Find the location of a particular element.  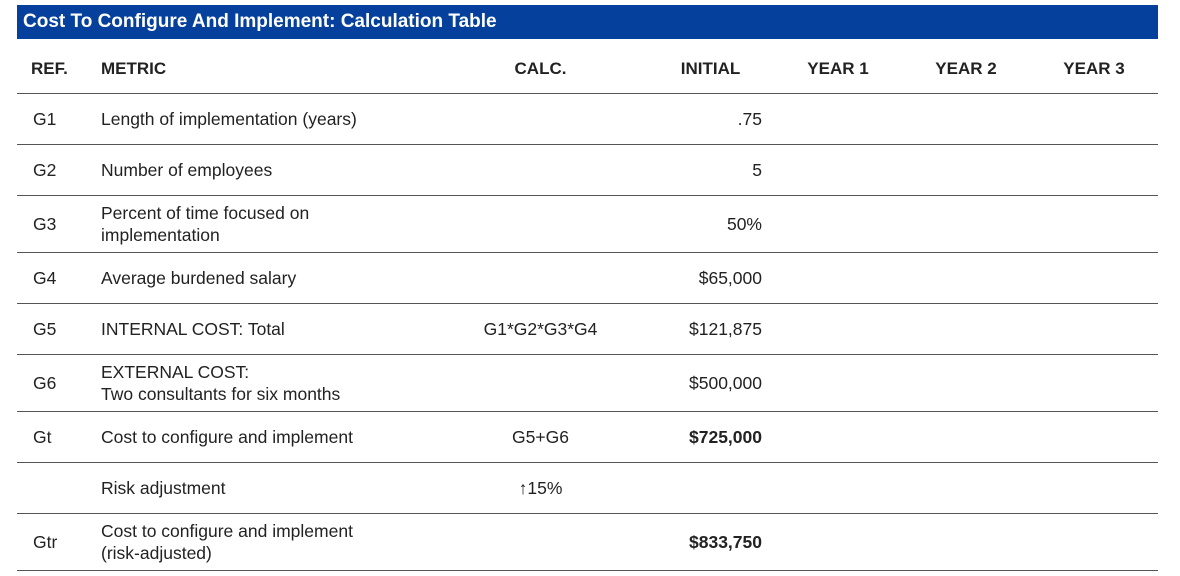

cell-calc: G5+G6 is located at coordinates (540, 437).